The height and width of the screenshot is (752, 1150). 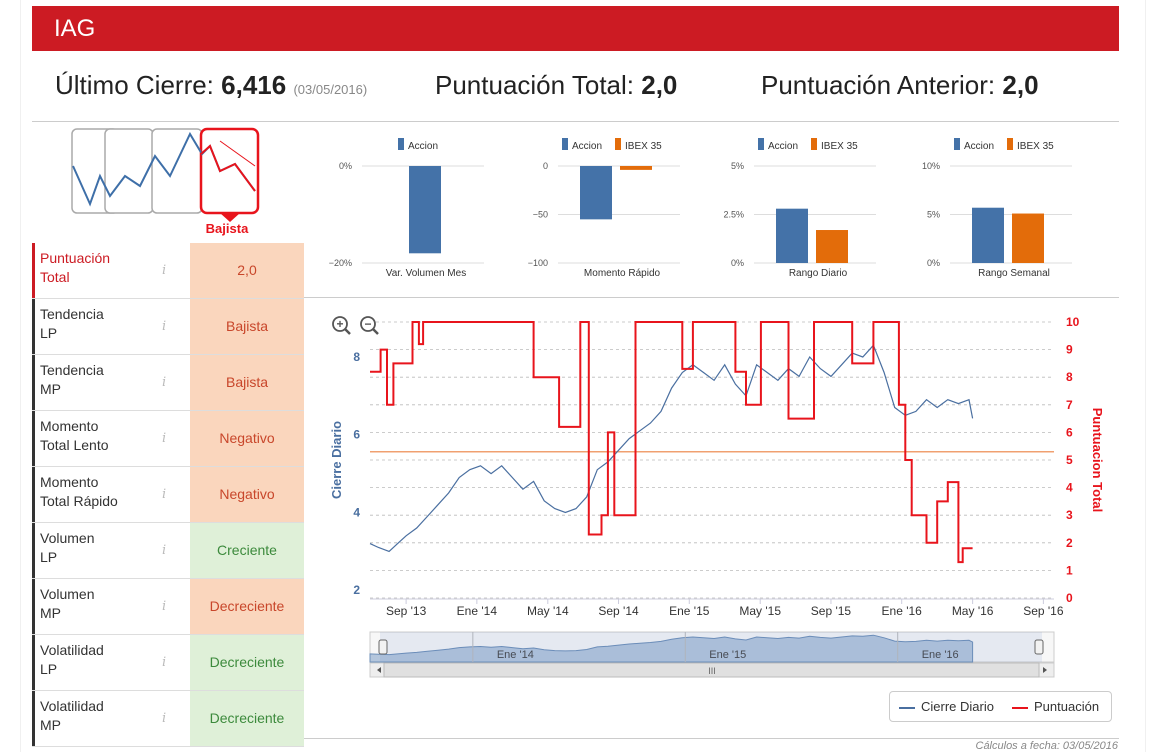 What do you see at coordinates (933, 215) in the screenshot?
I see `tick-label: 5%` at bounding box center [933, 215].